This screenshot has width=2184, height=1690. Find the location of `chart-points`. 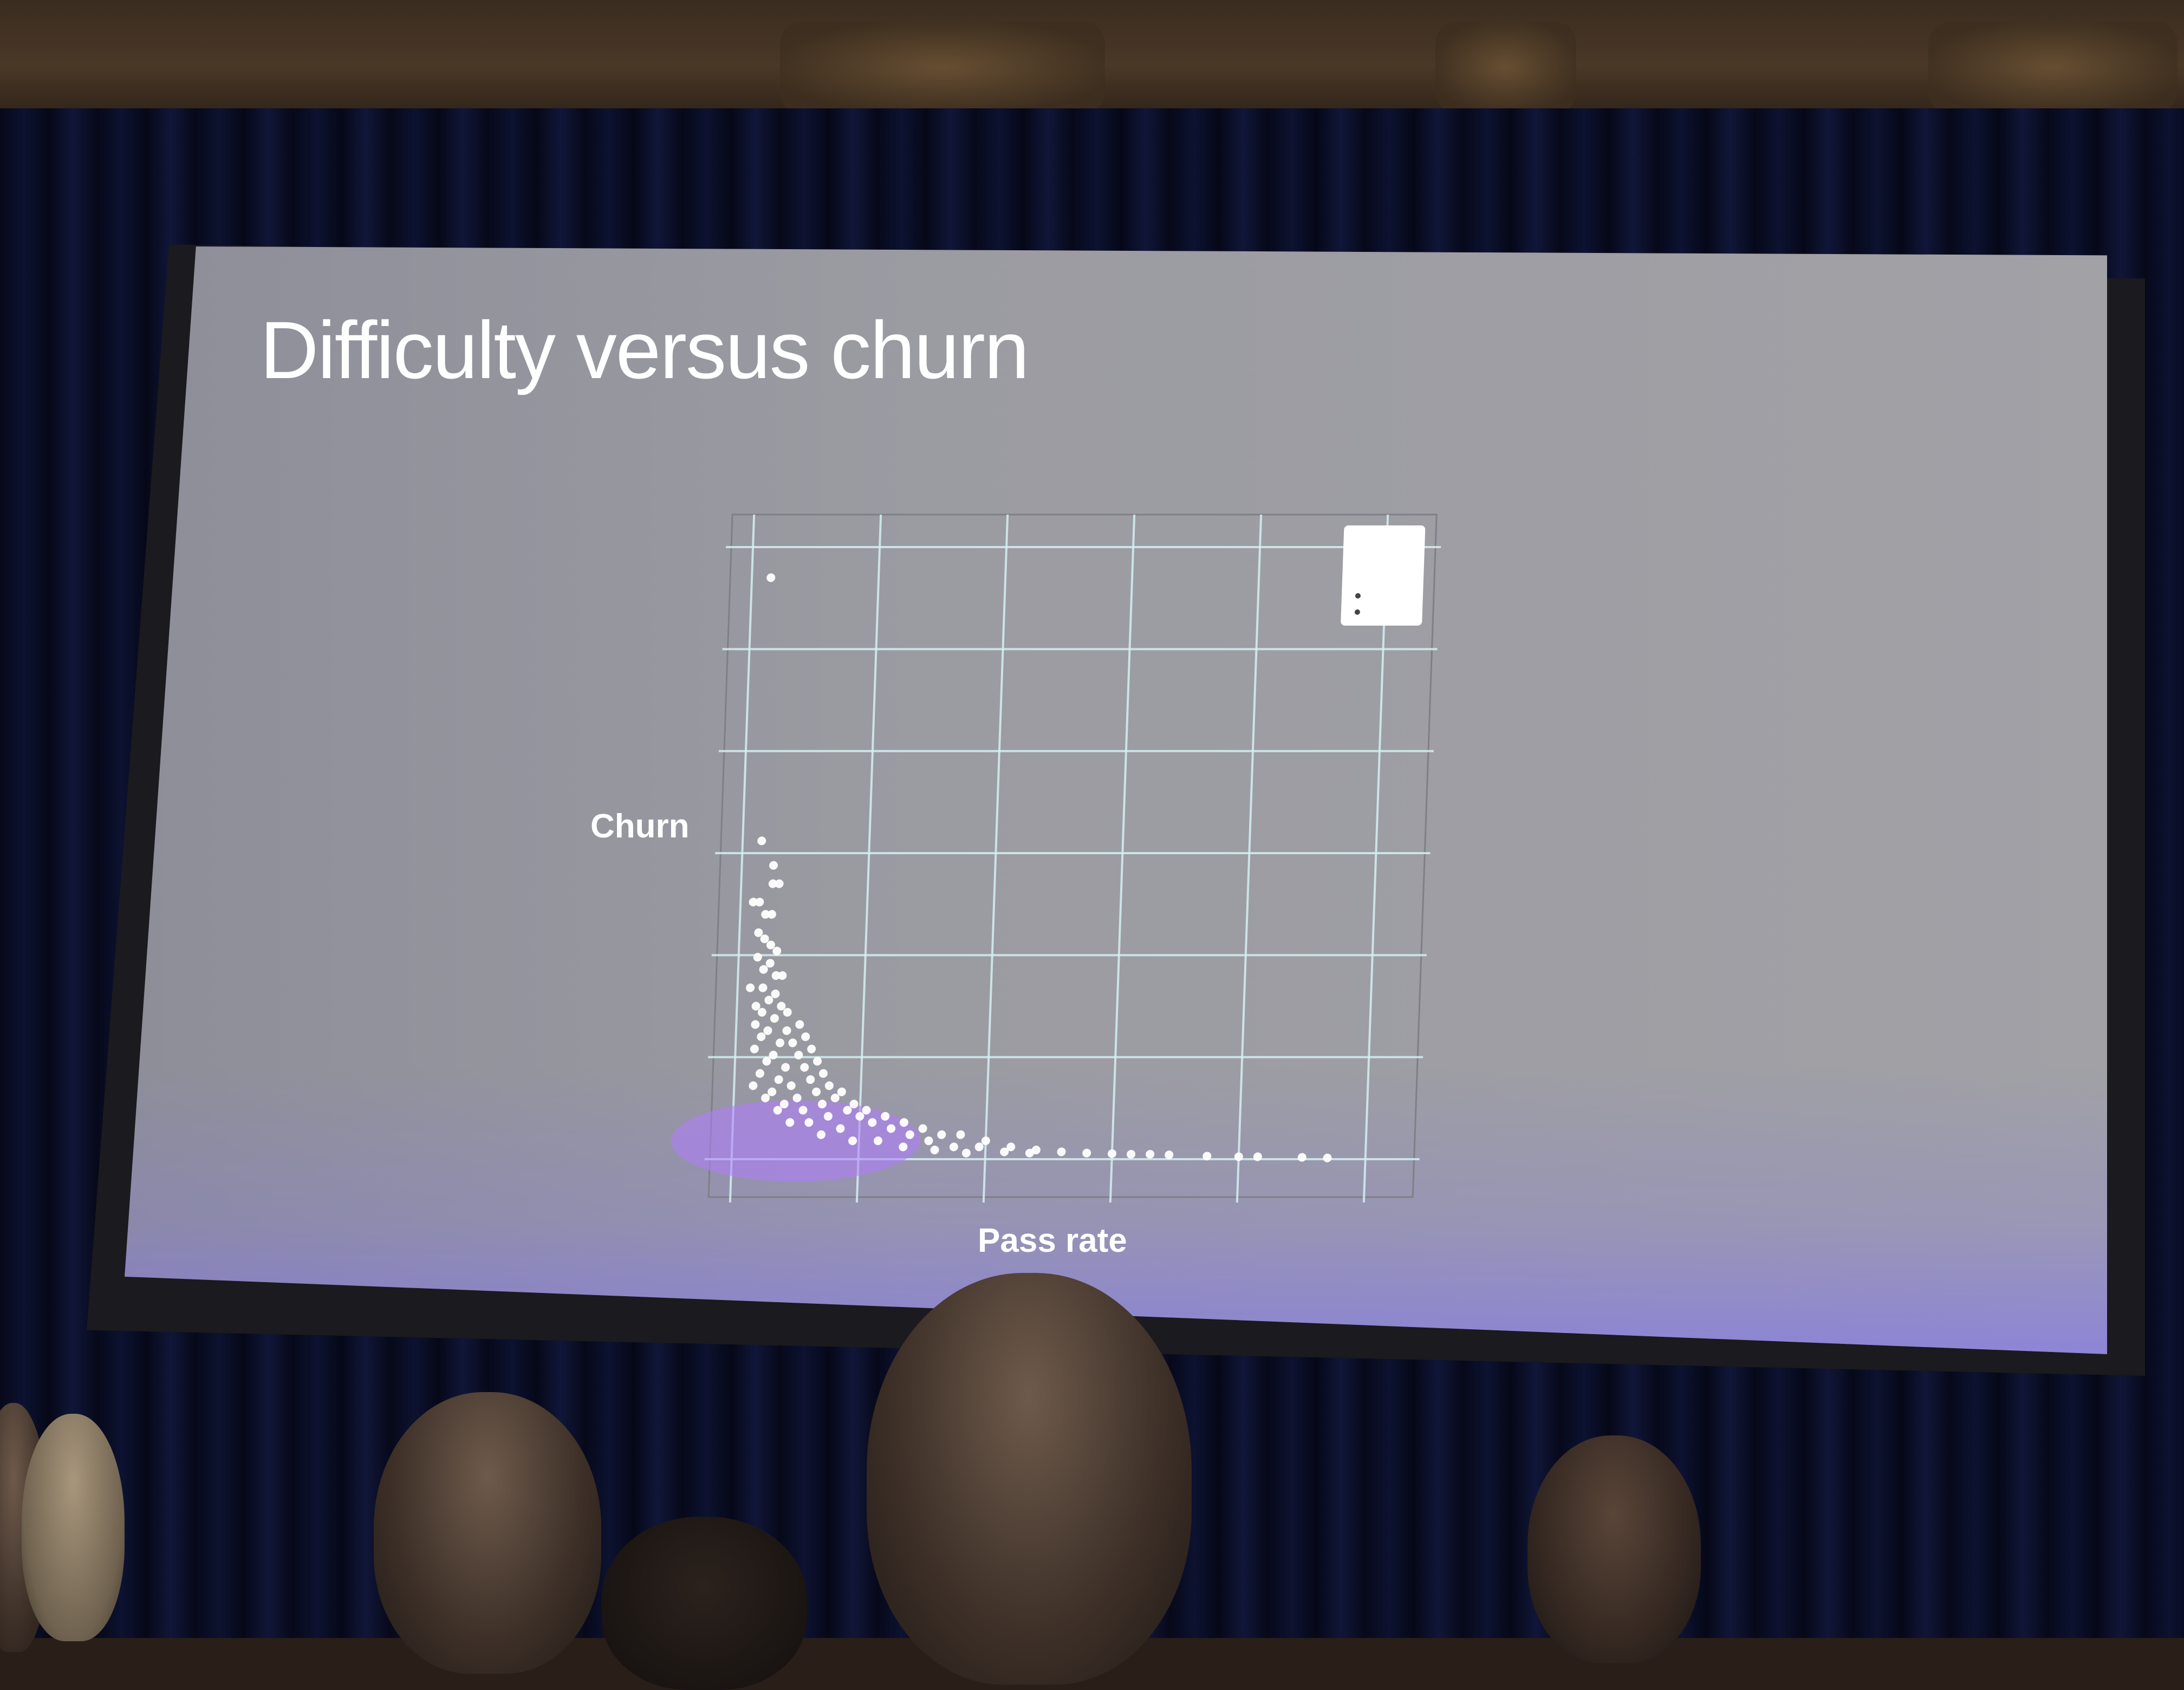

chart-points is located at coordinates (1001, 877).